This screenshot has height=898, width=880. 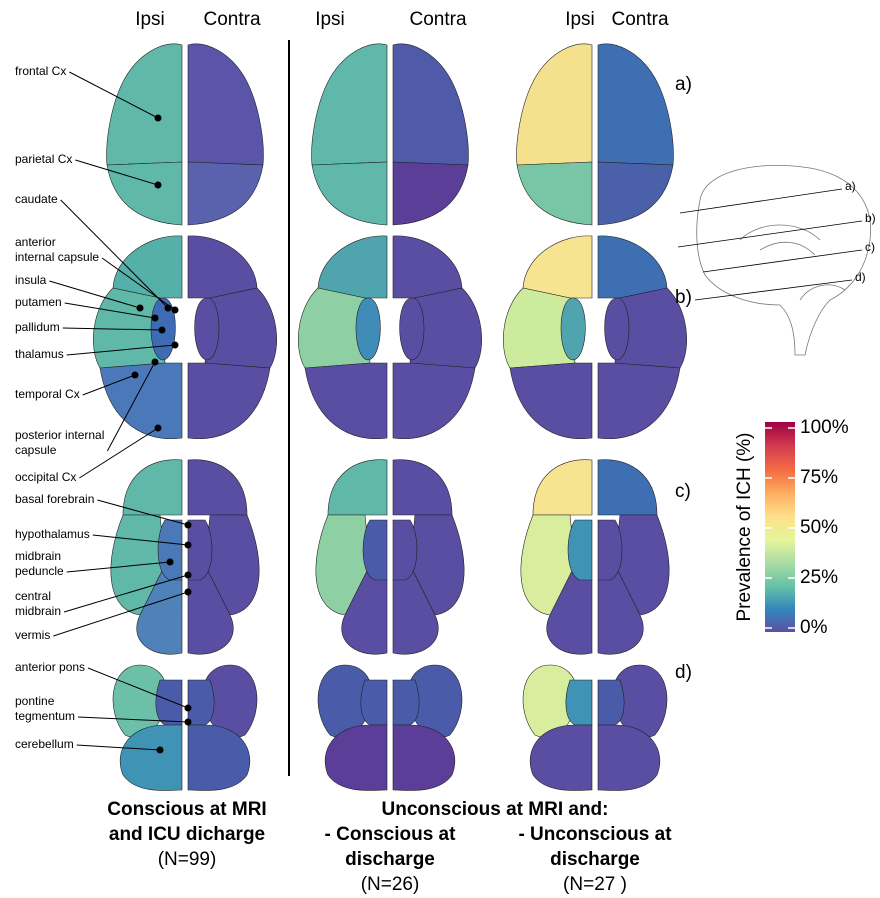 What do you see at coordinates (40, 71) in the screenshot?
I see `region-label: frontal Cx` at bounding box center [40, 71].